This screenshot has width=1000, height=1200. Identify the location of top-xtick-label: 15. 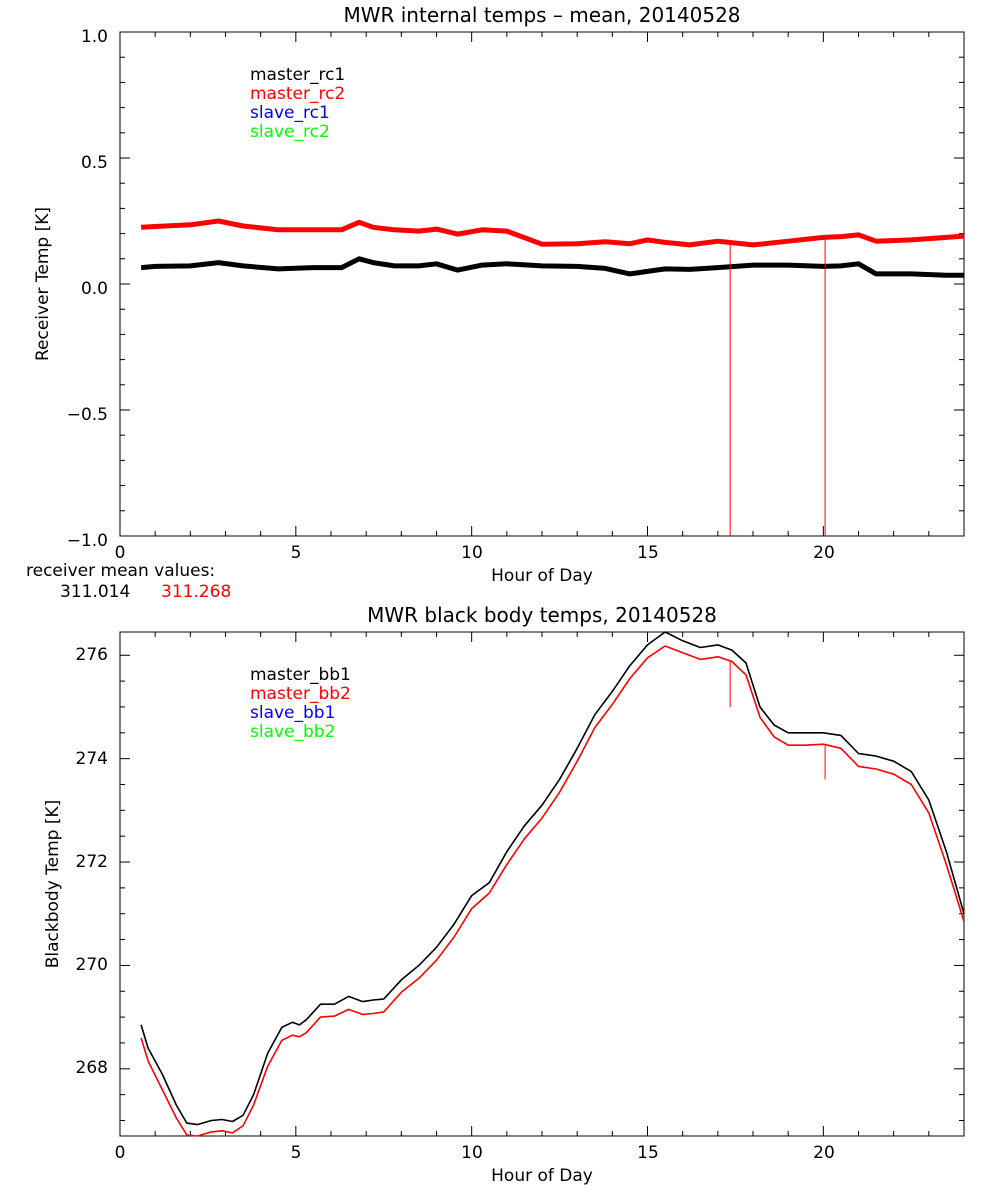
(648, 553).